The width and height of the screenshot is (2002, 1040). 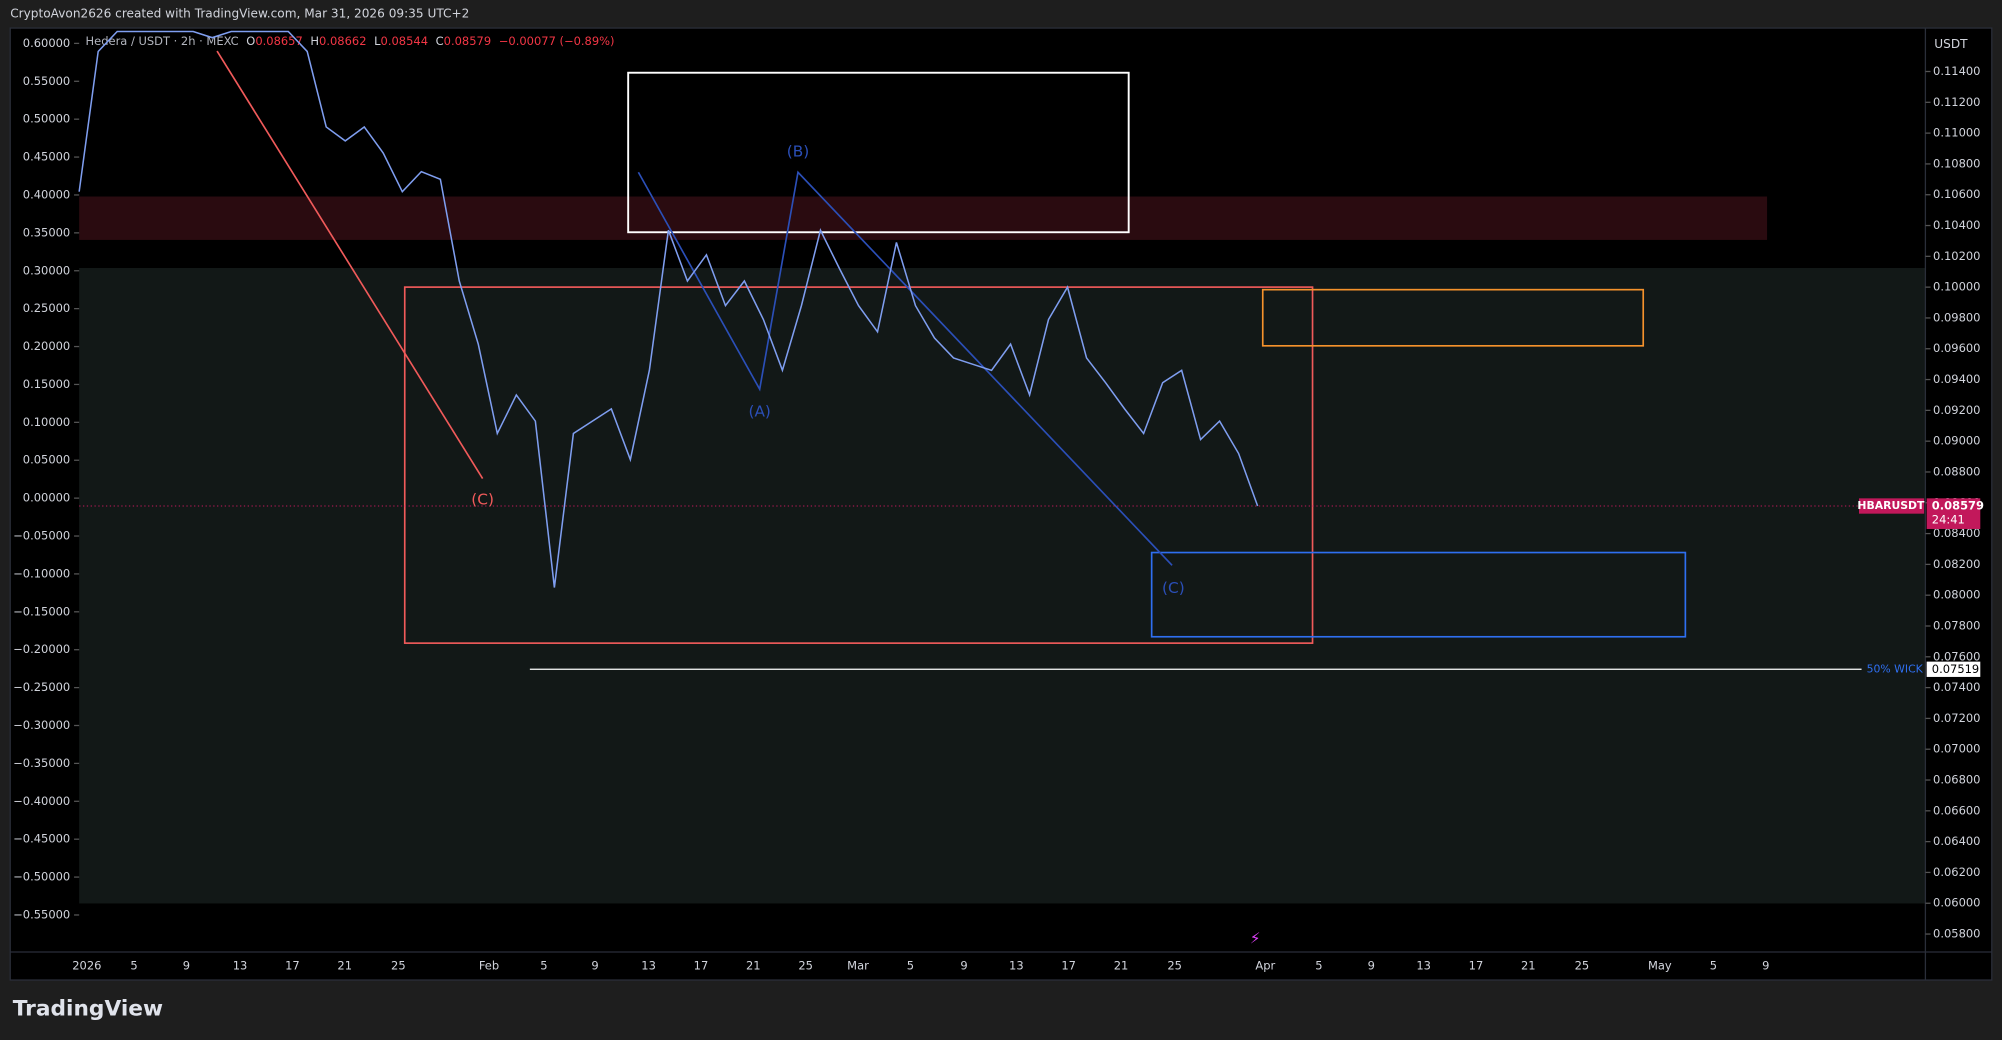 I want to click on x-tick-label: Apr, so click(x=1265, y=965).